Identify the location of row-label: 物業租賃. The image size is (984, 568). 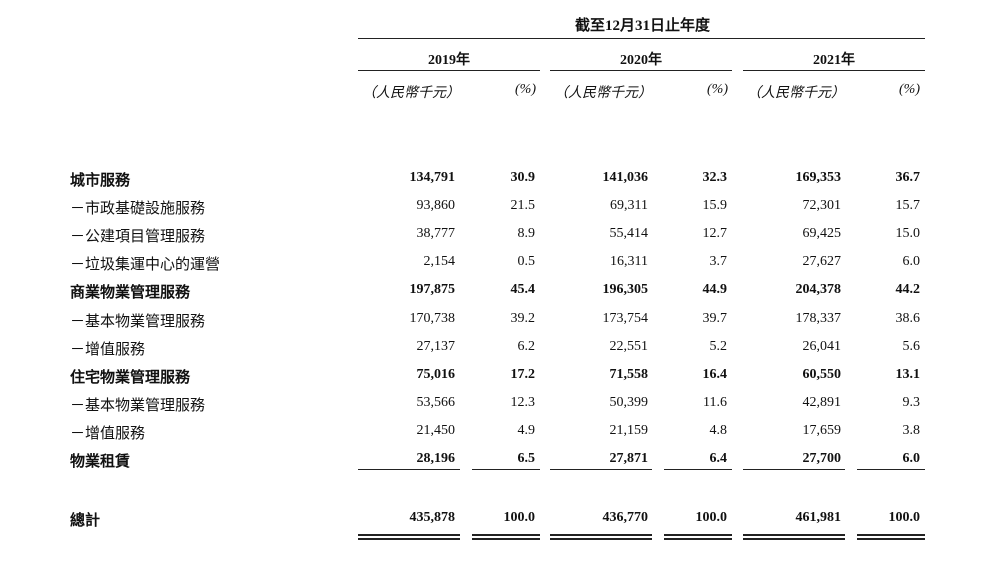
(100, 462).